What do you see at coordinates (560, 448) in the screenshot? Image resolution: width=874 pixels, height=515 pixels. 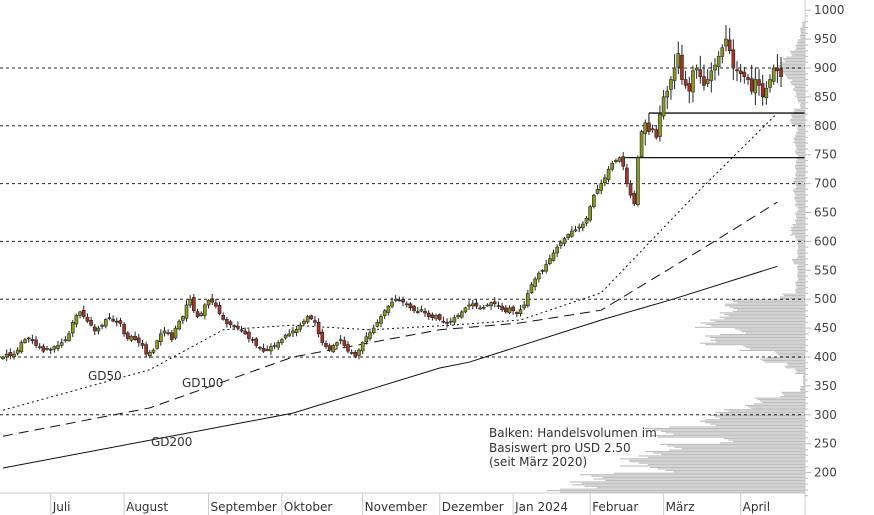 I see `volume-note-line-2: Basiswert pro USD 2.50` at bounding box center [560, 448].